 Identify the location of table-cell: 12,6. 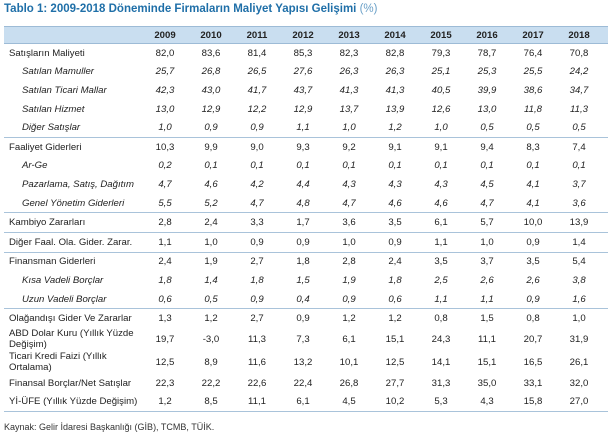
(441, 109).